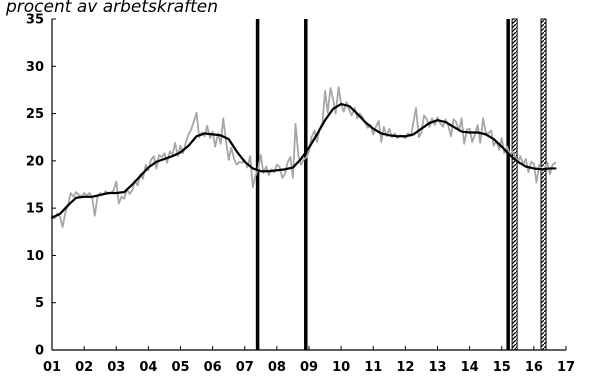 This screenshot has height=376, width=589. What do you see at coordinates (41, 186) in the screenshot?
I see `y-axis-ticks: 0 5 10 15 20 25 30 35` at bounding box center [41, 186].